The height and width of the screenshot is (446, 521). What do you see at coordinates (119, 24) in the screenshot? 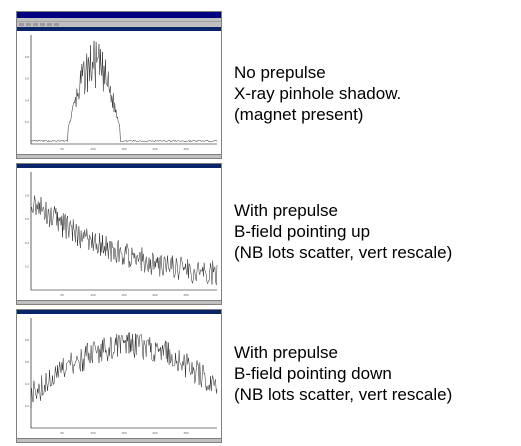
I see `toolbar` at bounding box center [119, 24].